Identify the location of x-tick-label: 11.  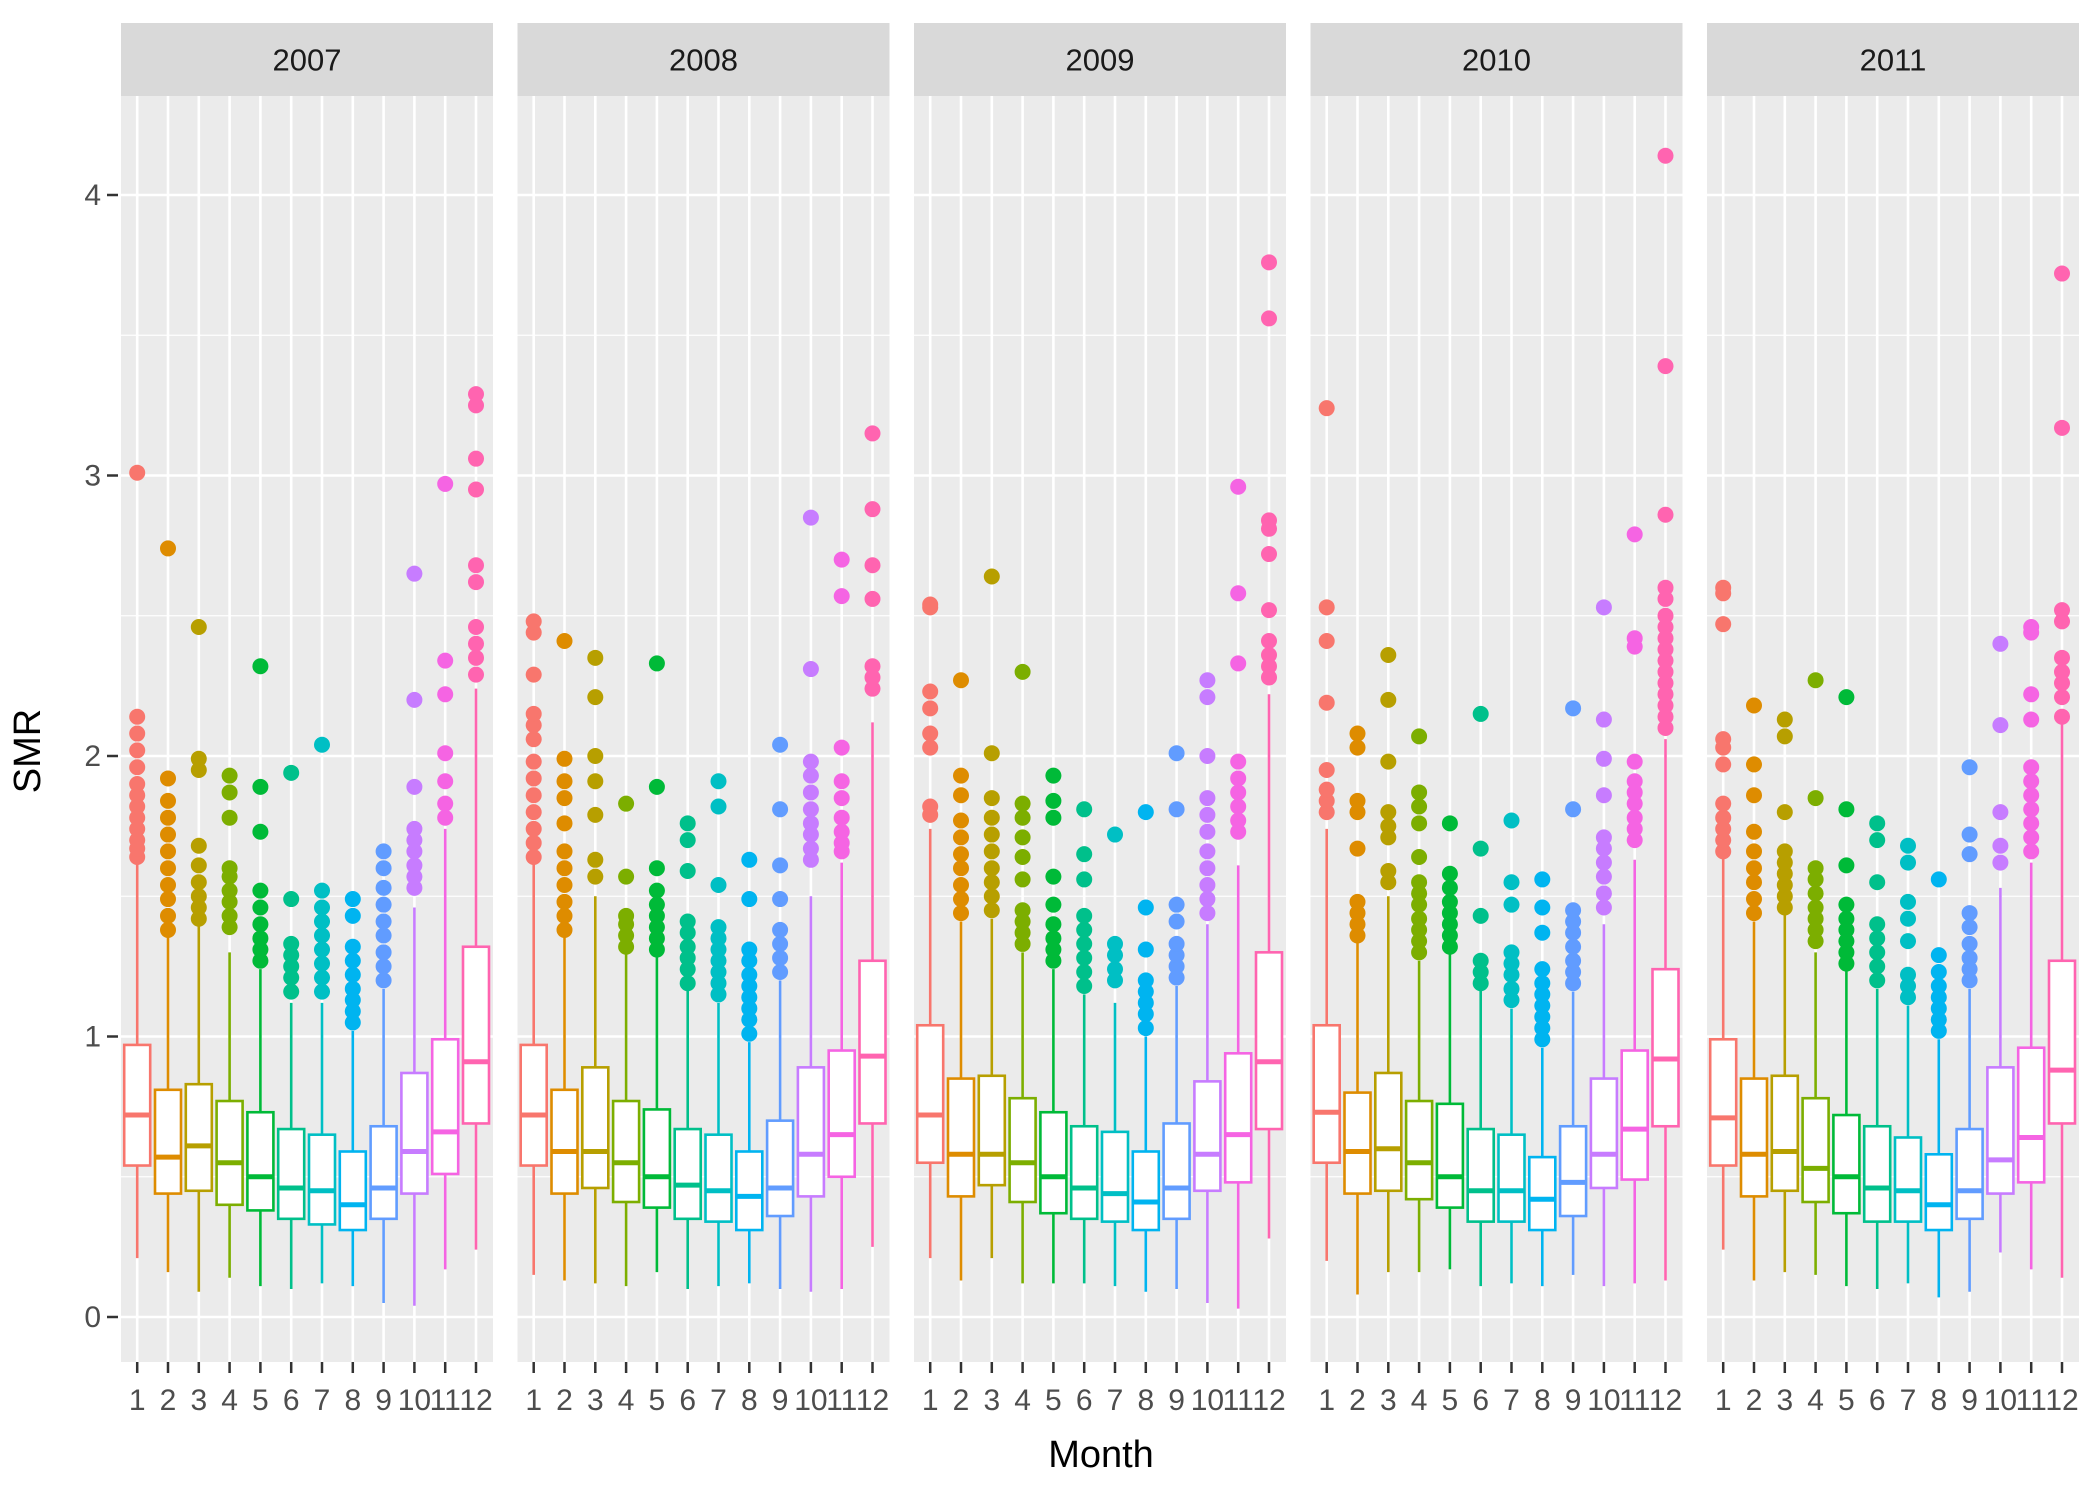
(841, 1400).